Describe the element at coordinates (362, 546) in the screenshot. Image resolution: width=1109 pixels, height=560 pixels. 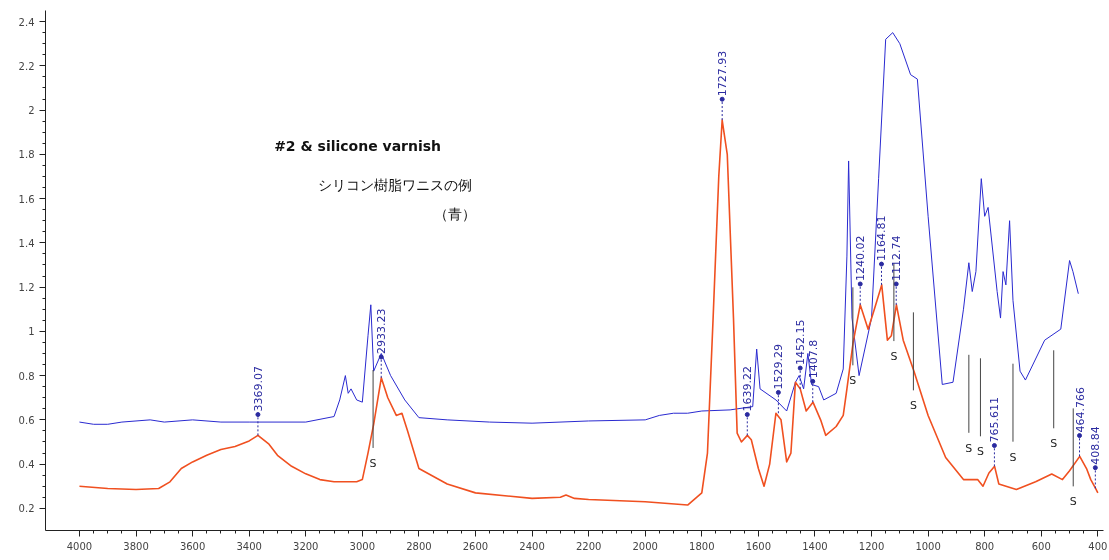
I see `x-tick-label: 3000` at that location.